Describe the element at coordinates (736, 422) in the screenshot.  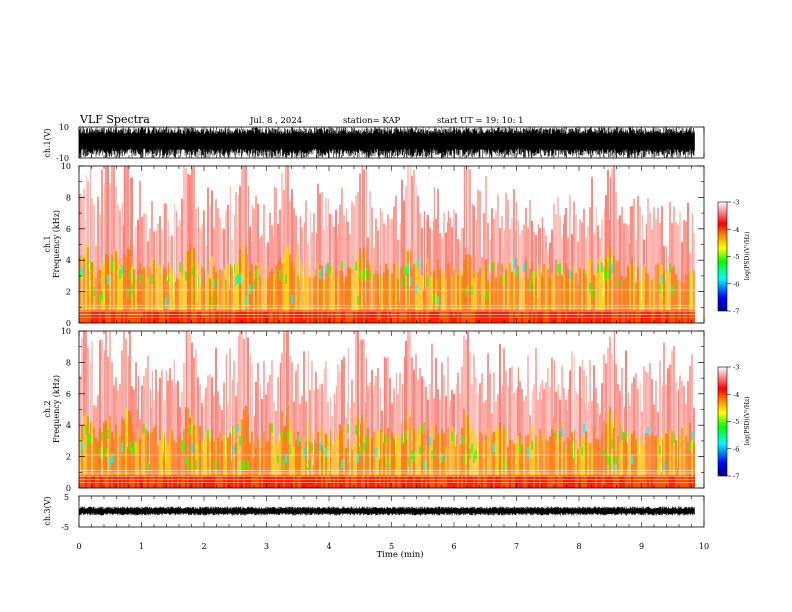
I see `colorbar-tick-label: -5` at that location.